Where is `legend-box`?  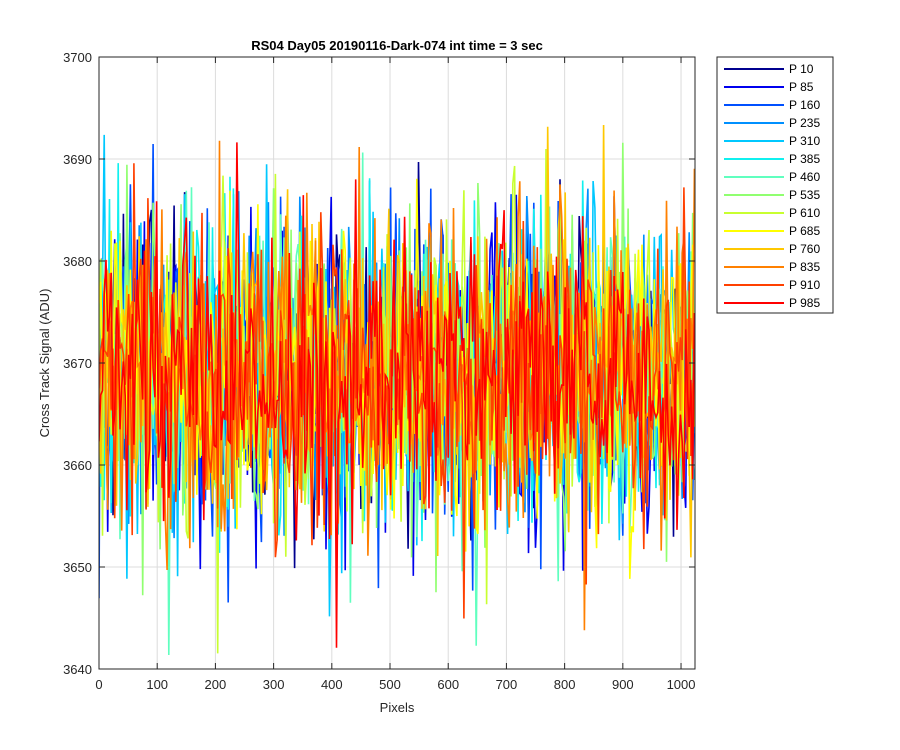 legend-box is located at coordinates (775, 185).